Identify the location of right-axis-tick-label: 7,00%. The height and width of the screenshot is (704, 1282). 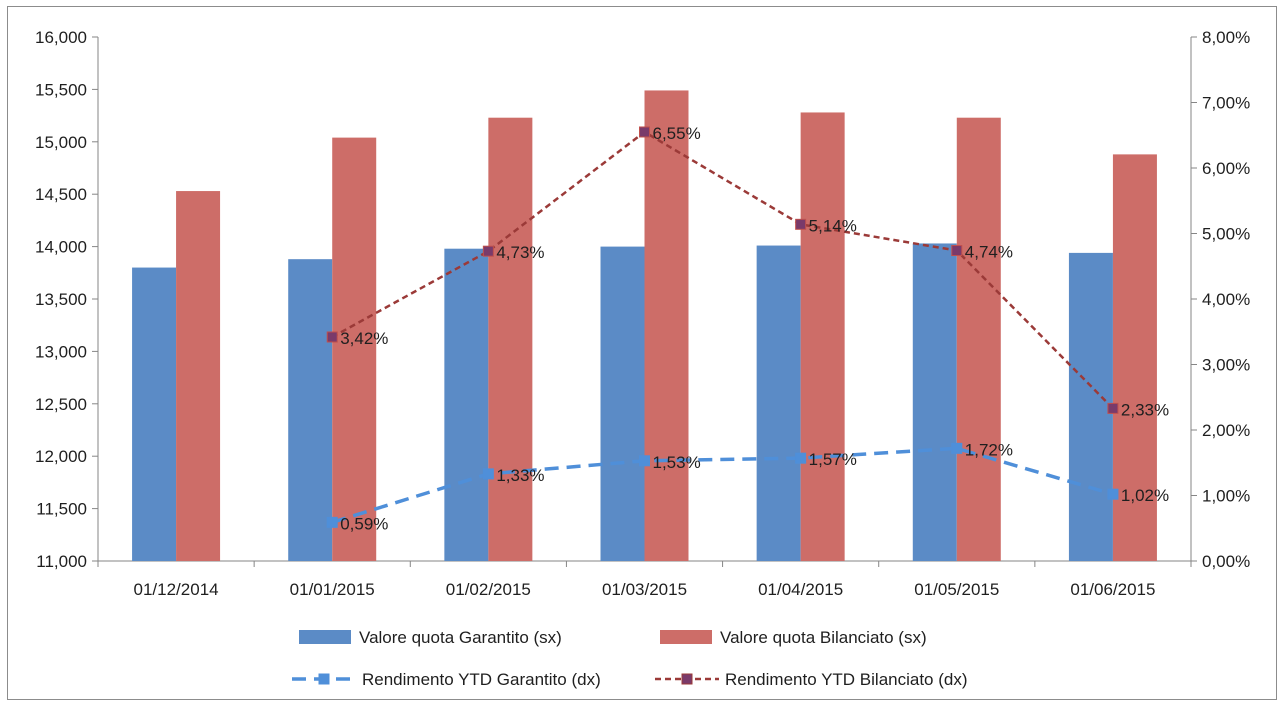
(1226, 103).